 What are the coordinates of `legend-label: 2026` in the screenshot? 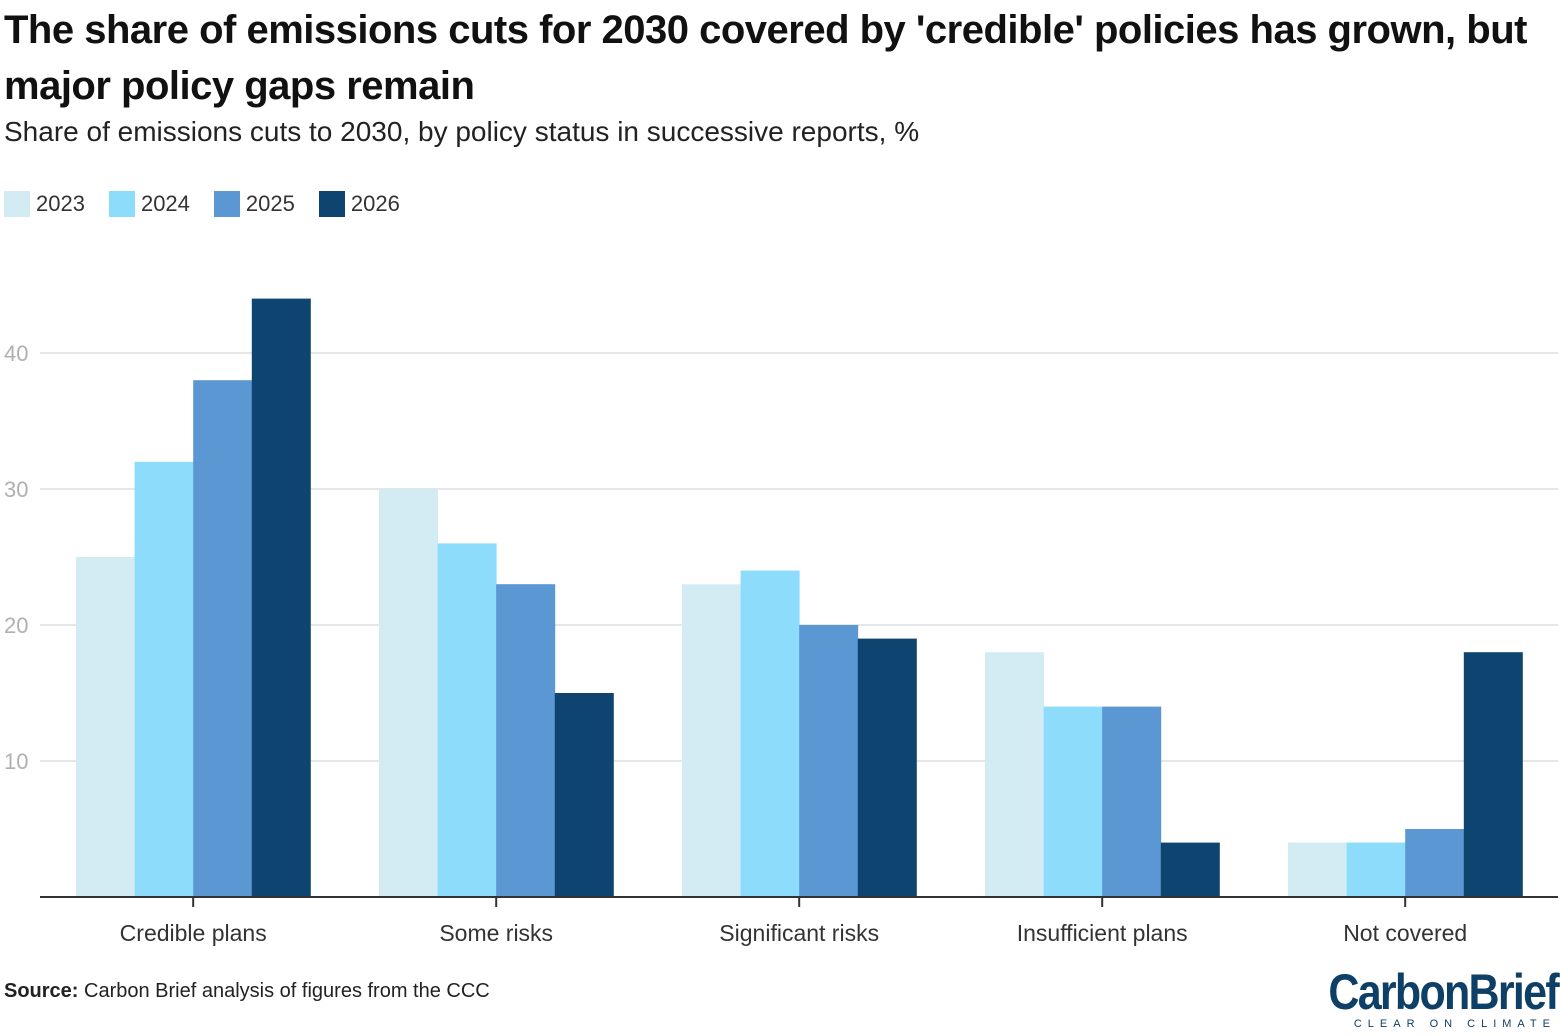 It's located at (375, 203).